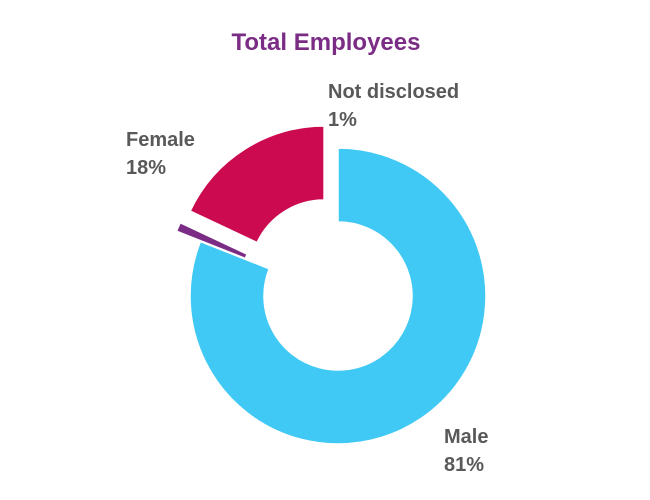 The height and width of the screenshot is (500, 650). What do you see at coordinates (326, 42) in the screenshot?
I see `chart-title: Total Employees` at bounding box center [326, 42].